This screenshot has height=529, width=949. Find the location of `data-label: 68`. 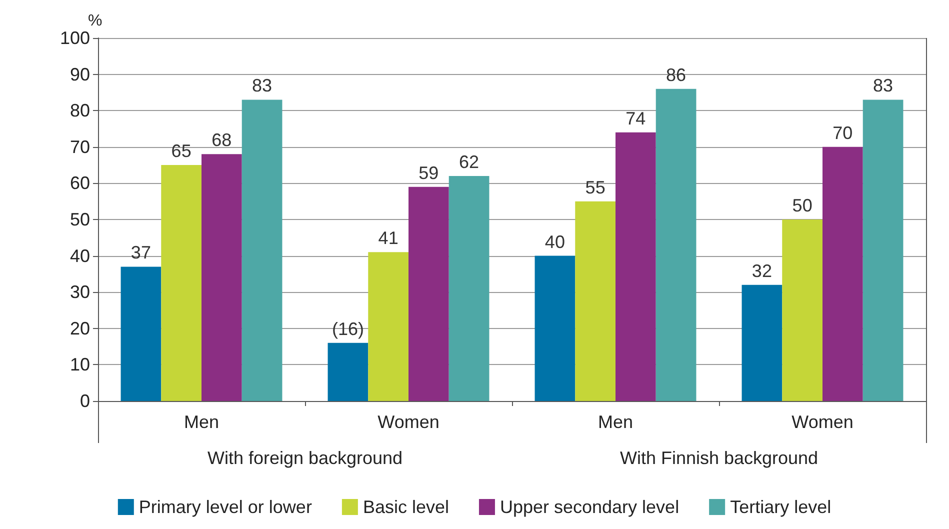

data-label: 68 is located at coordinates (222, 140).